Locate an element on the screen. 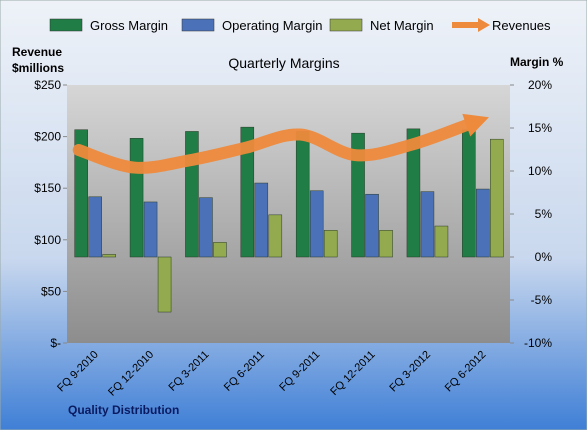 The image size is (587, 430). y2-axis-label: Margin % is located at coordinates (537, 62).